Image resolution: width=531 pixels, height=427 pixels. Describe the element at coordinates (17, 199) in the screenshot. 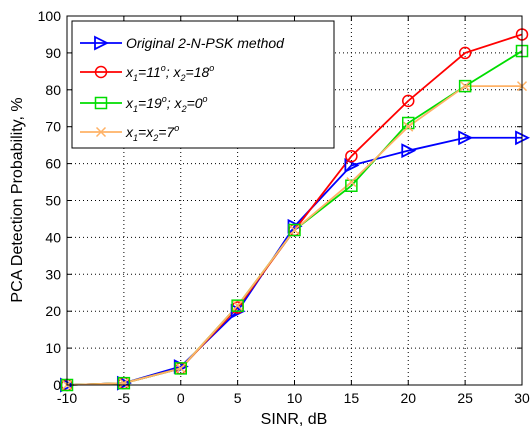

I see `y-axis-label: PCA Detection Probability, %` at that location.